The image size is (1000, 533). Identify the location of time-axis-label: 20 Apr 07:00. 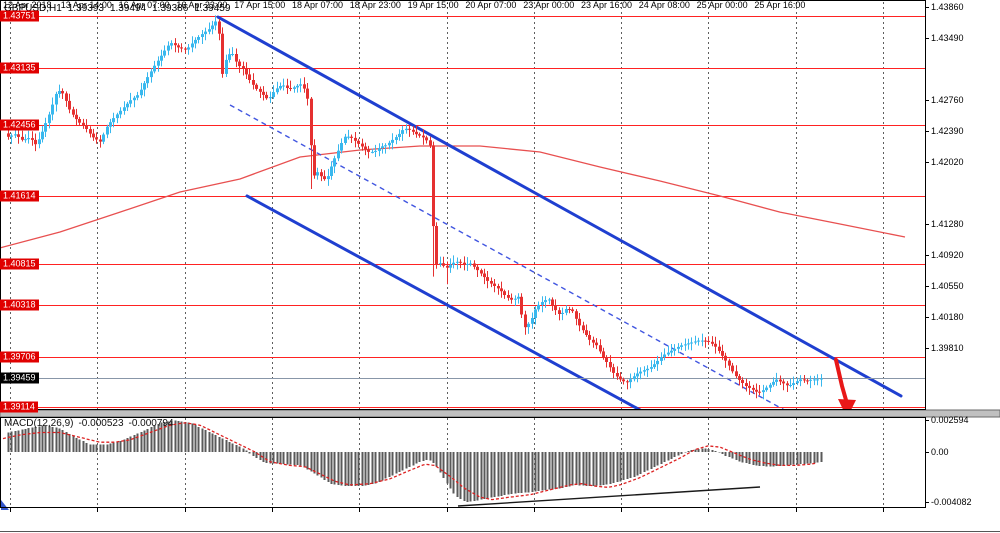
(491, 5).